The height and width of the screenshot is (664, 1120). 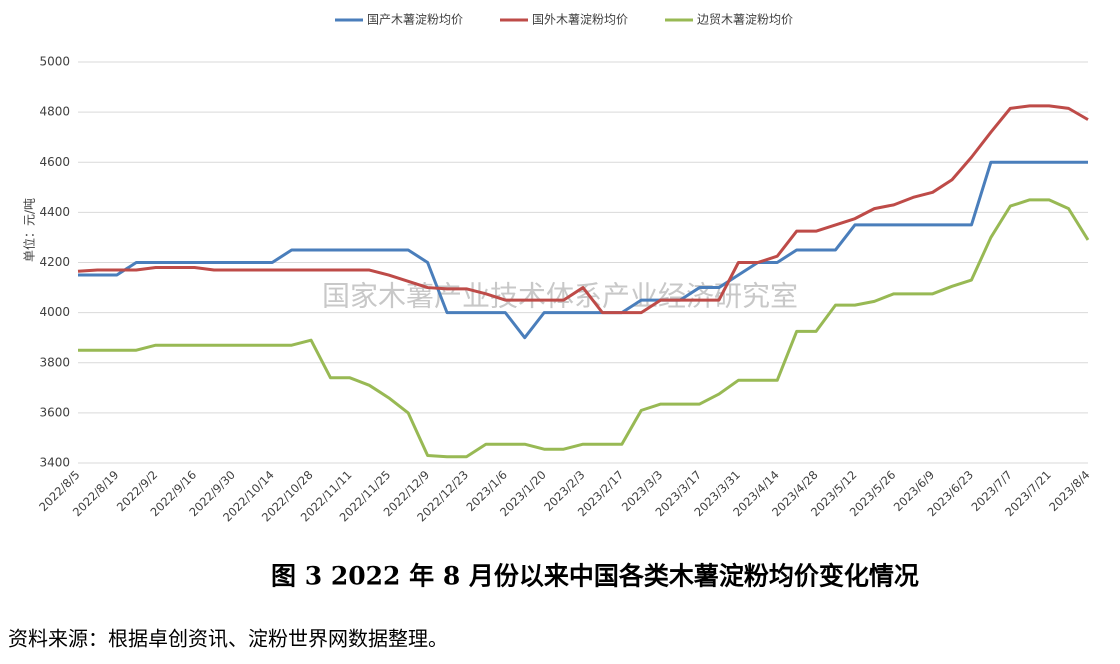 I want to click on source: 资料来源：根据卓创资讯、淀粉世界网数据整理。, so click(x=228, y=639).